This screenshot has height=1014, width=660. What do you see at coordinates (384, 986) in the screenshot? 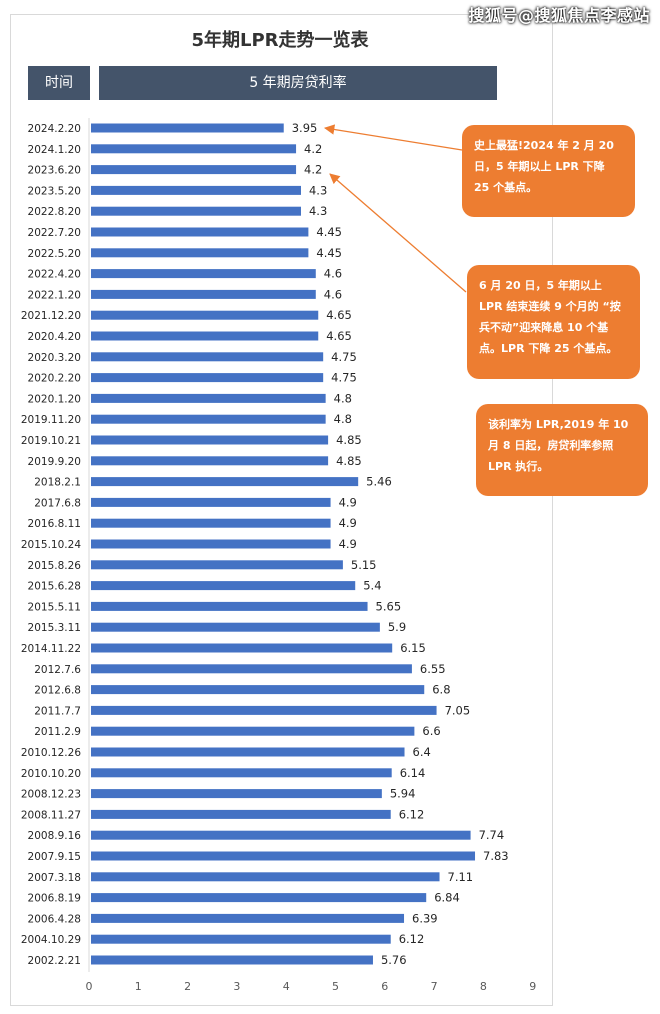
I see `x-tick-label: 6` at bounding box center [384, 986].